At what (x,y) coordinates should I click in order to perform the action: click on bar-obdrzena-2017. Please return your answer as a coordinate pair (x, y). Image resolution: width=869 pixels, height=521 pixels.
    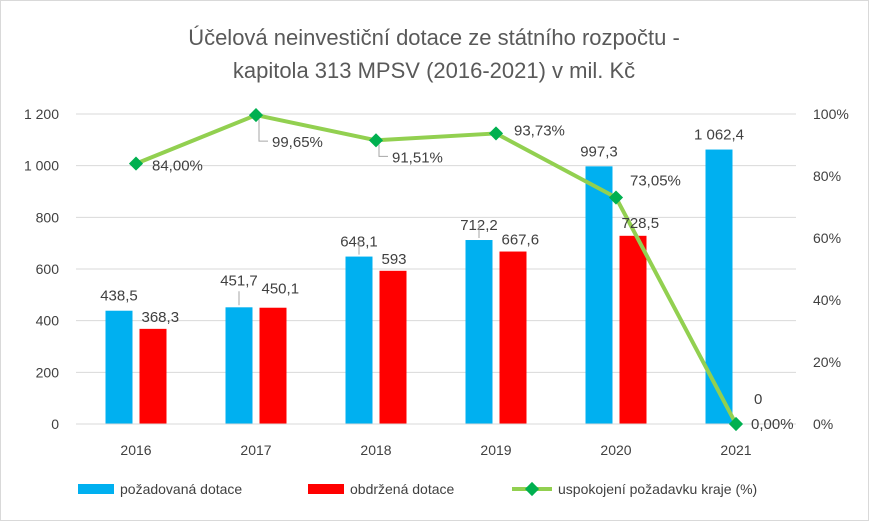
    Looking at the image, I should click on (273, 365).